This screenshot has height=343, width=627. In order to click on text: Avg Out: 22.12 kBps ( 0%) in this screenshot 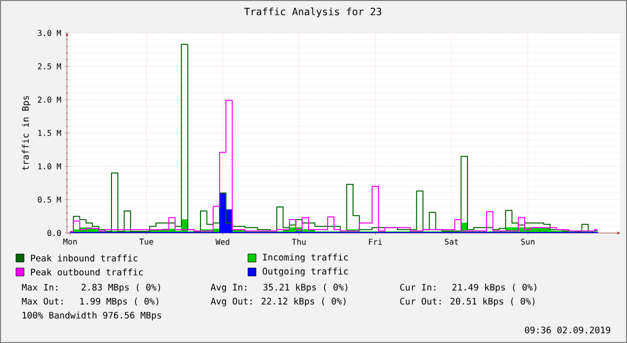, I will do `click(278, 302)`.